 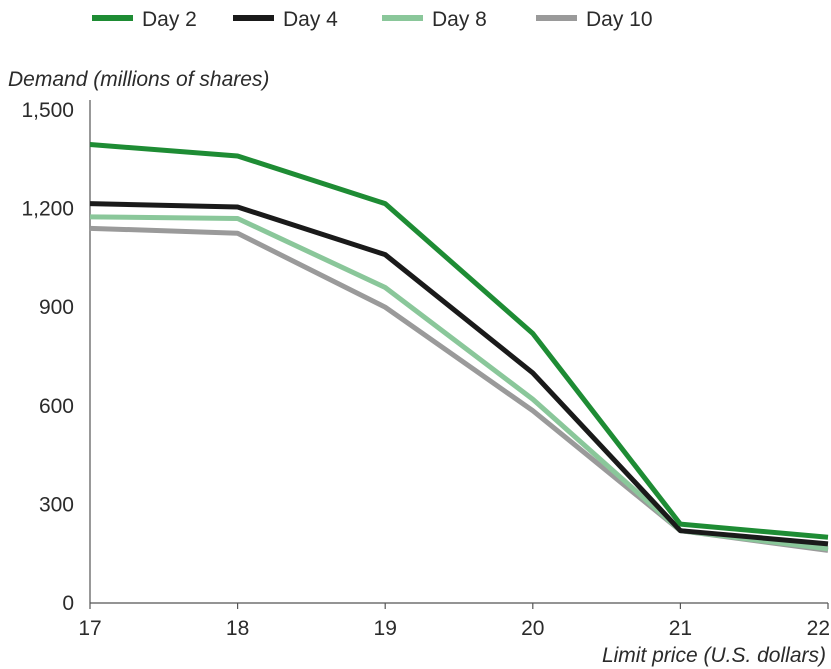 What do you see at coordinates (138, 79) in the screenshot?
I see `y-axis-title: Demand (millions of shares)` at bounding box center [138, 79].